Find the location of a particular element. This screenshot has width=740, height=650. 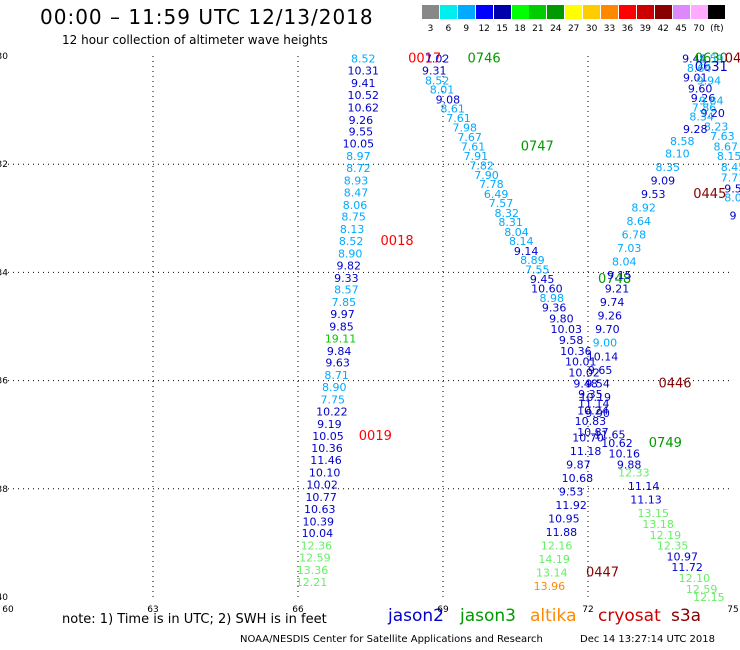

wave-height-label: 11.72 is located at coordinates (687, 567).